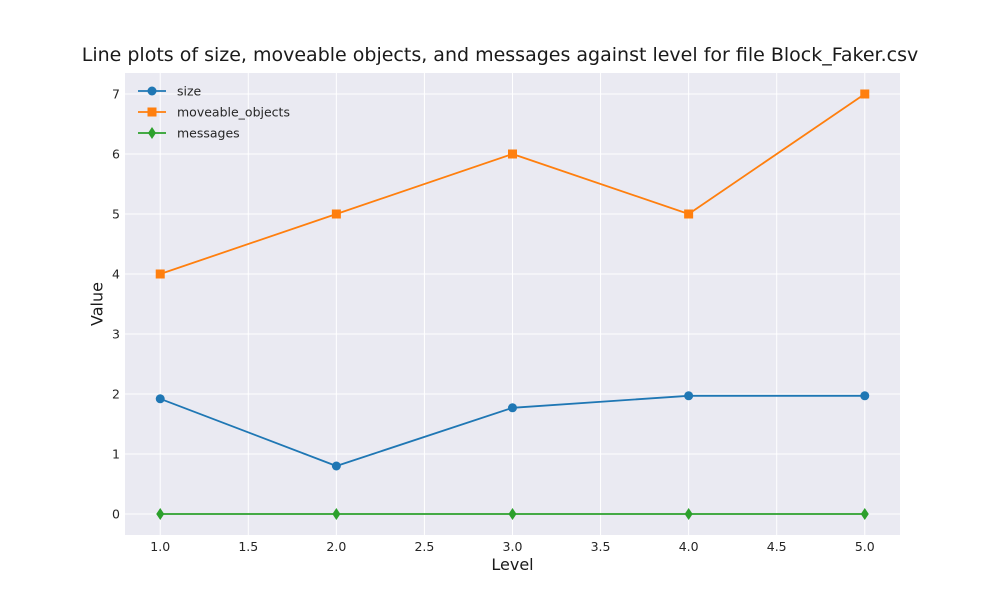 This screenshot has width=1000, height=600. What do you see at coordinates (248, 546) in the screenshot?
I see `x-tick-label: 1.5` at bounding box center [248, 546].